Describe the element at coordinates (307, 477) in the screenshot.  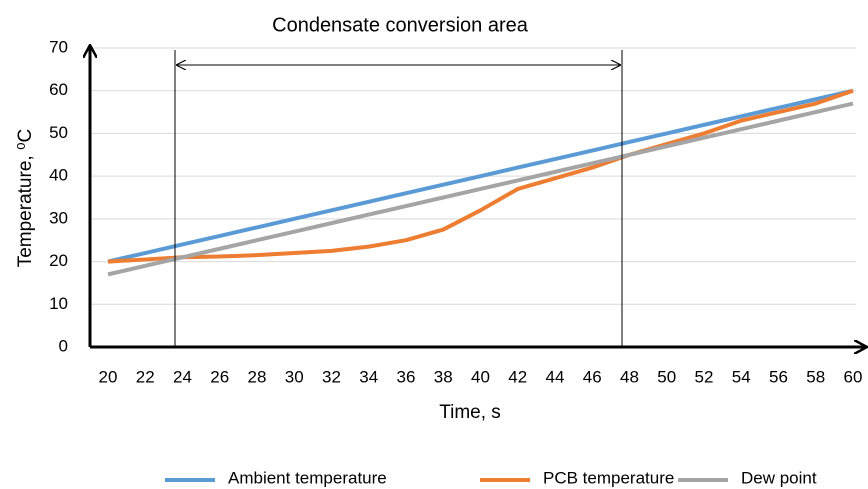
I see `legend-label: Ambient temperature` at that location.